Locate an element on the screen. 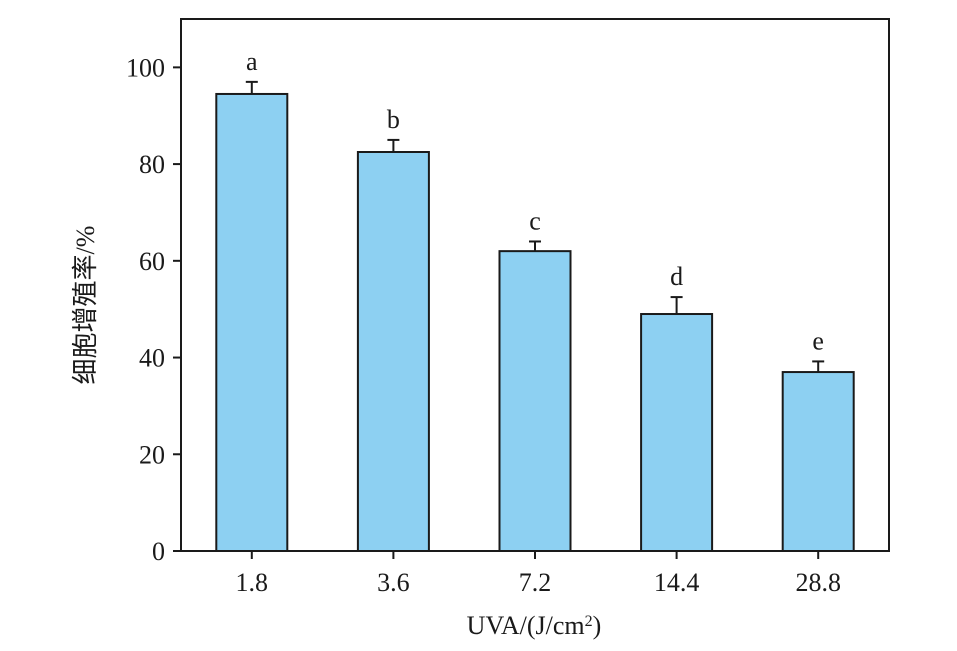  y-ticks-group: 0 20 40 60 80 100 is located at coordinates (153, 309).